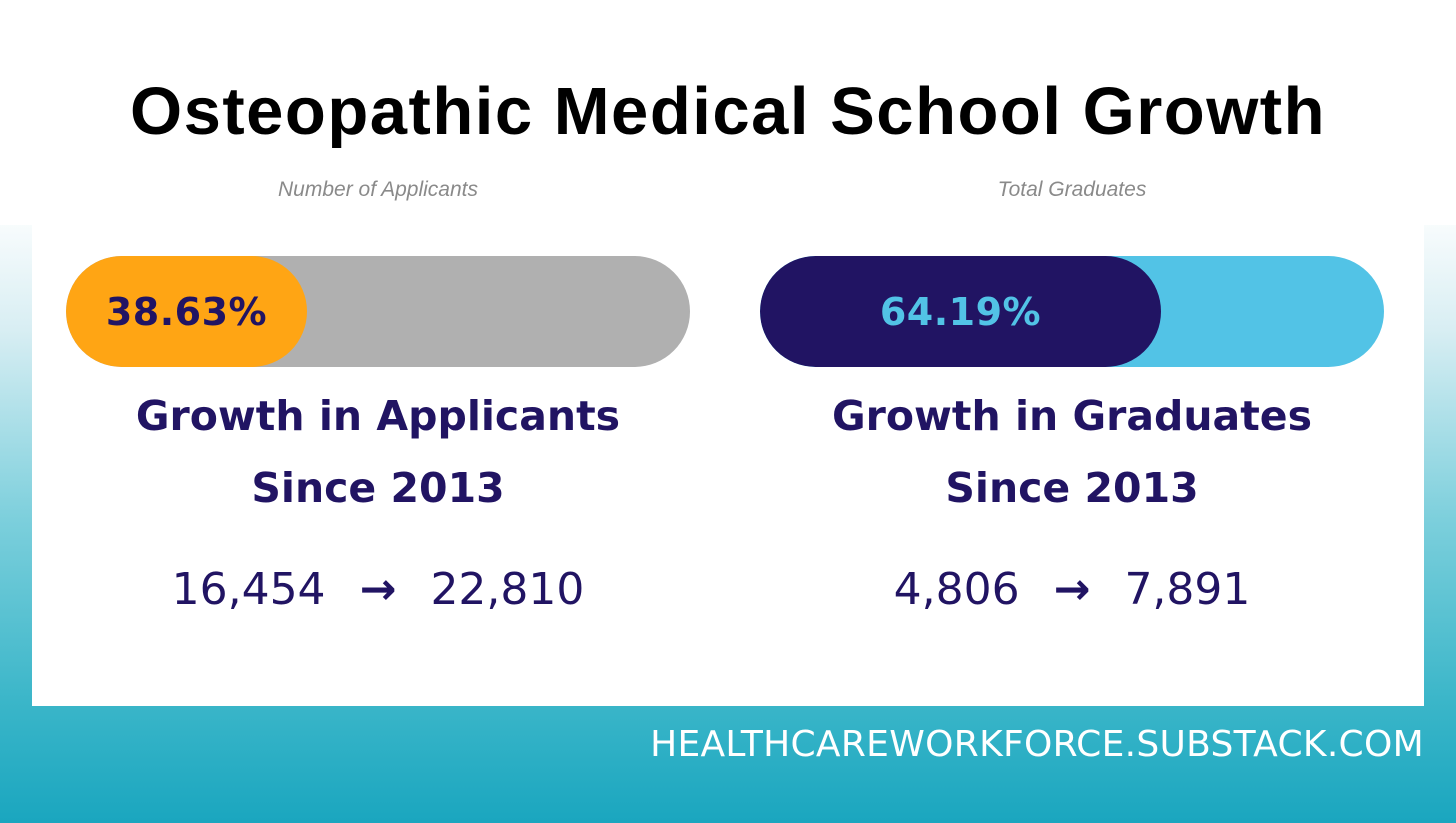 This screenshot has width=1456, height=823. Describe the element at coordinates (1187, 589) in the screenshot. I see `graduates-to-value: 7,891` at that location.